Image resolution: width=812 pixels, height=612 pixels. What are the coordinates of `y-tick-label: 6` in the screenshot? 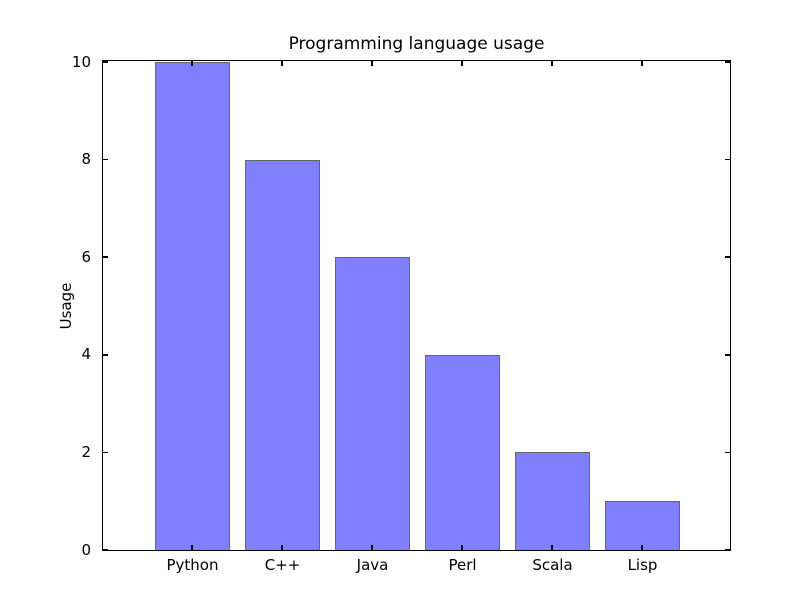 It's located at (86, 256).